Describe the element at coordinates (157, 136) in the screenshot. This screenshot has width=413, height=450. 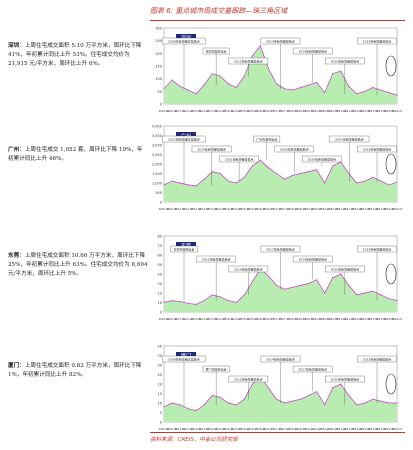
I see `y-tick-label: 3,500` at that location.